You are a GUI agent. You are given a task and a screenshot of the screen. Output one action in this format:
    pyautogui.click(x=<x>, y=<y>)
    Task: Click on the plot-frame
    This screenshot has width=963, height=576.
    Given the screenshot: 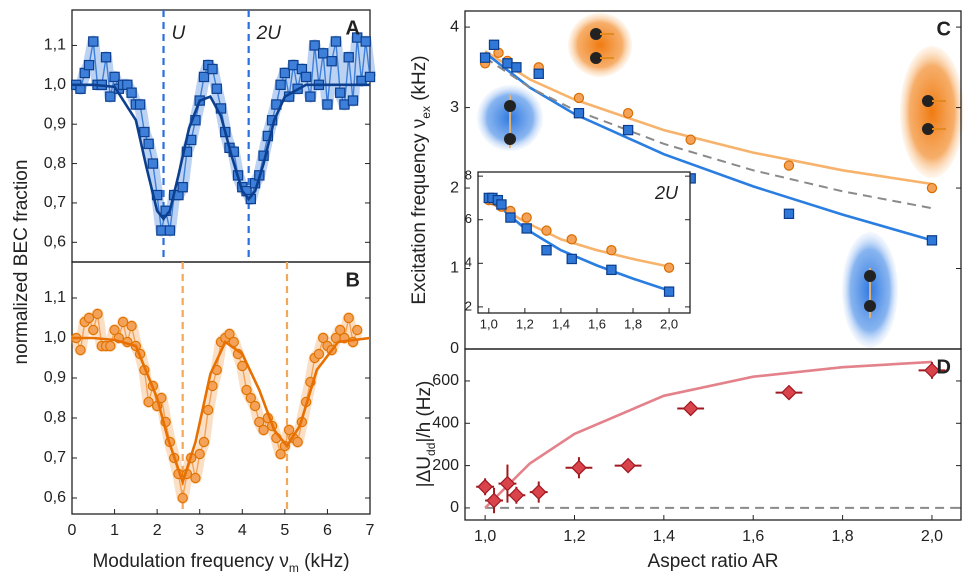 What is the action you would take?
    pyautogui.click(x=221, y=388)
    